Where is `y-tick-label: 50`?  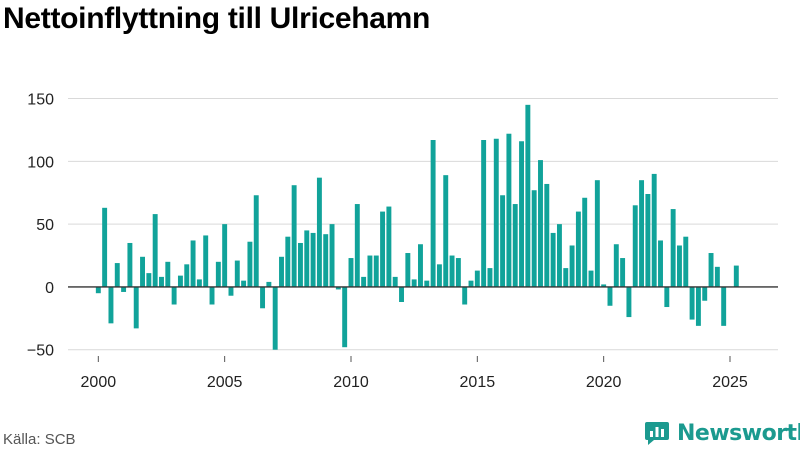
y-tick-label: 50 is located at coordinates (45, 225).